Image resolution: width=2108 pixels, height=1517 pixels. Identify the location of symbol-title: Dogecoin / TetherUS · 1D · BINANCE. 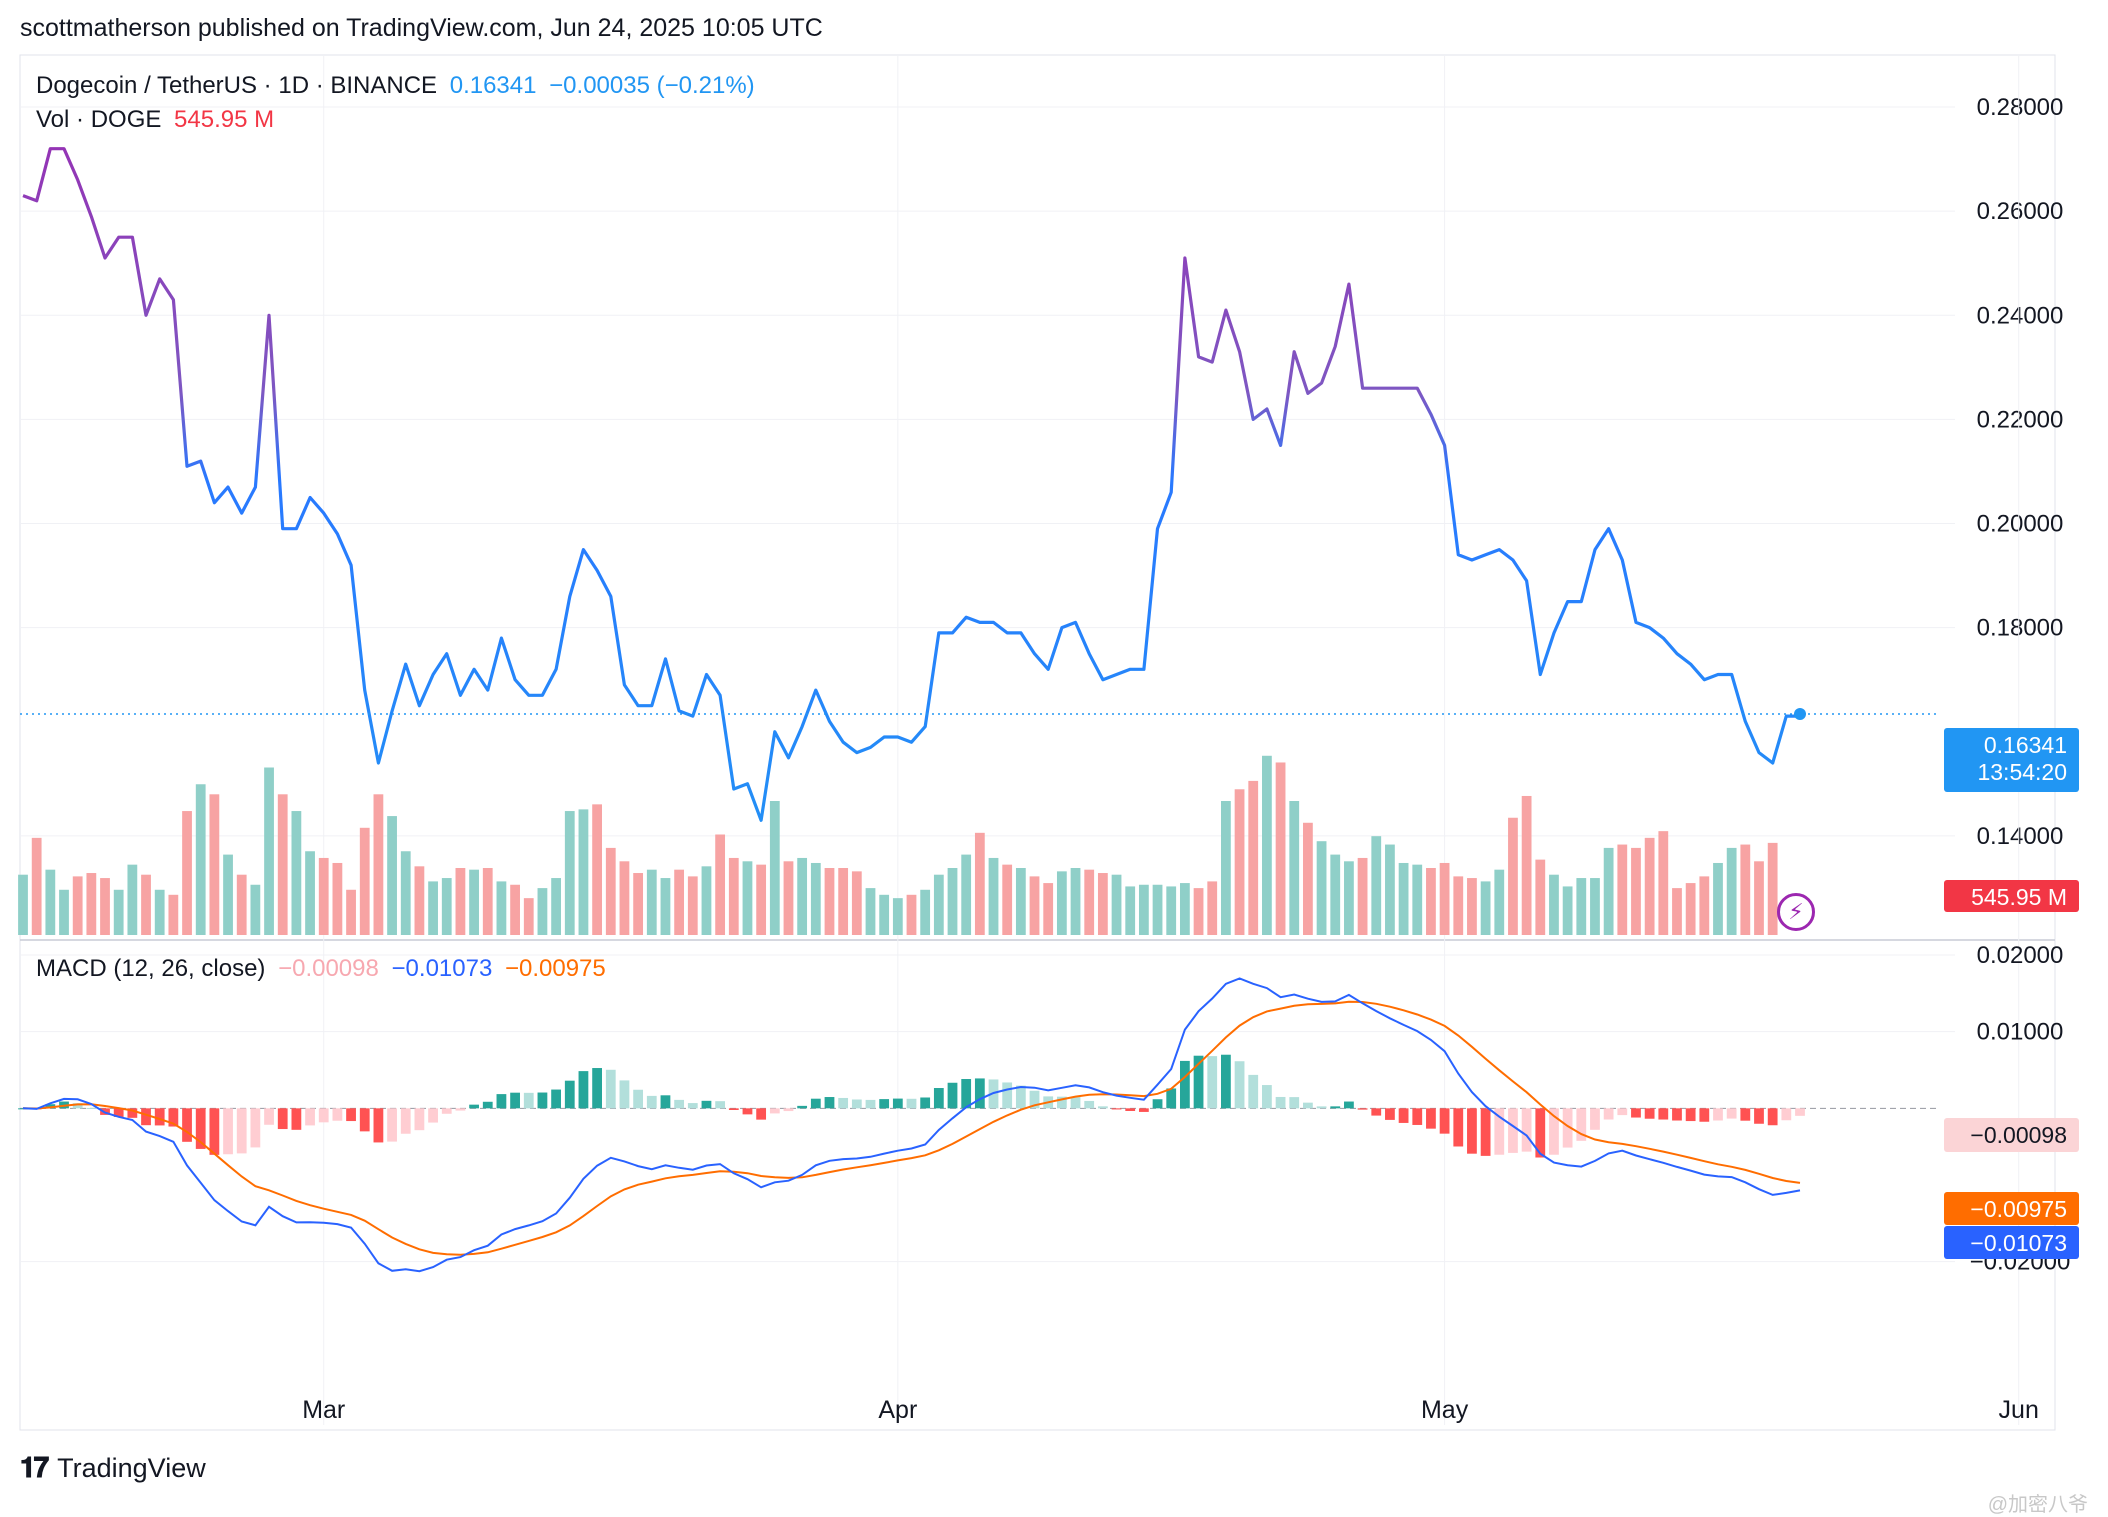
(237, 85).